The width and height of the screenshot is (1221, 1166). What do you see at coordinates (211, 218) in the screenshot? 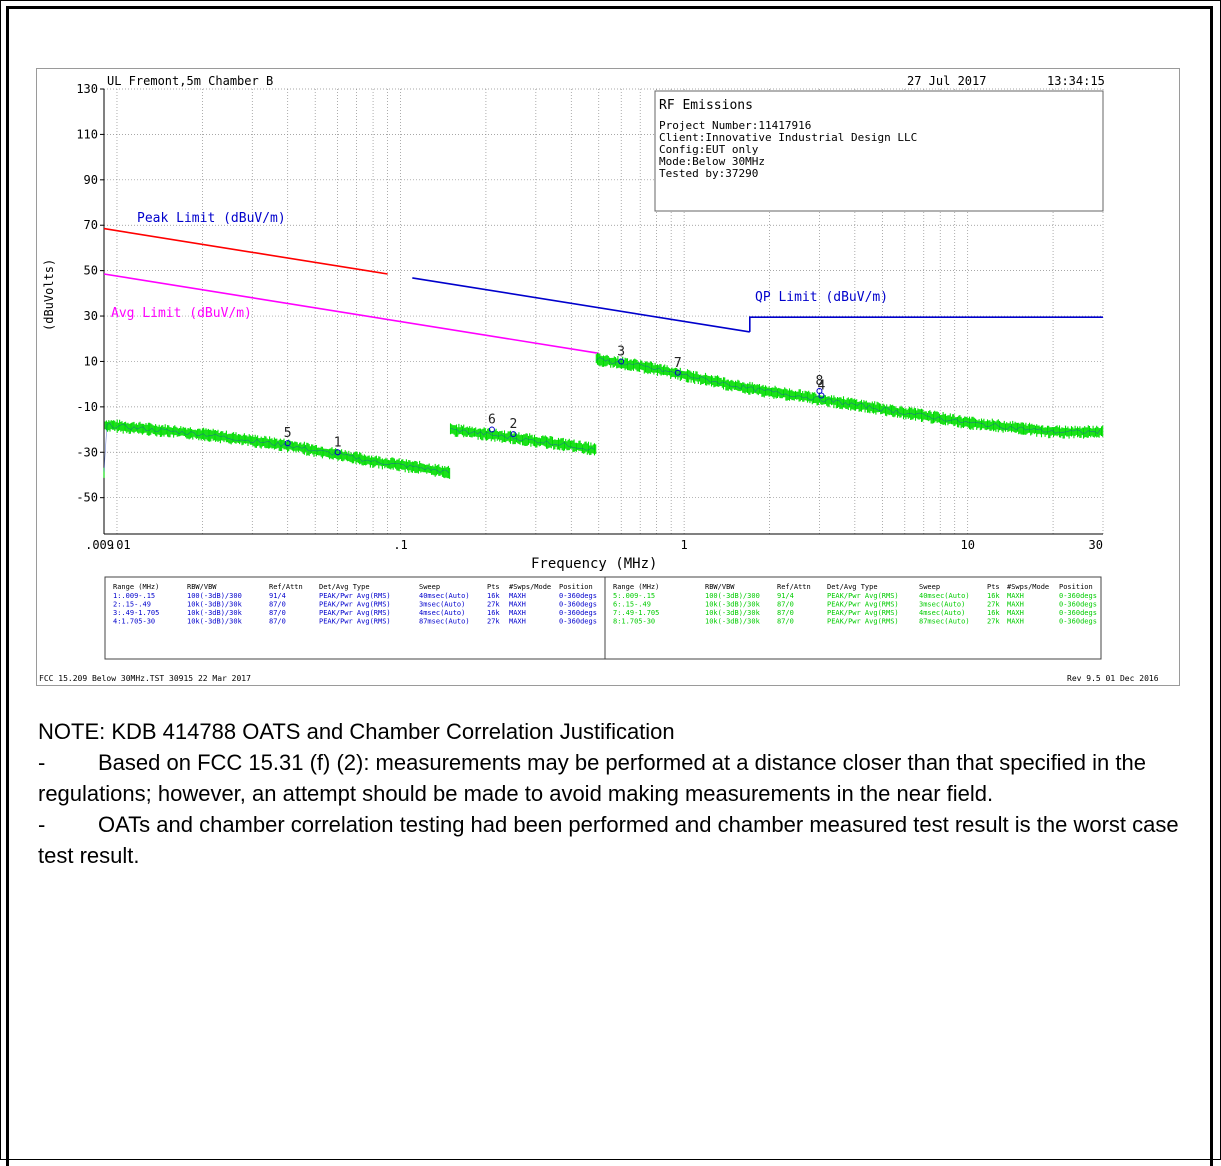
I see `peak-limit-label: Peak Limit (dBuV/m)` at bounding box center [211, 218].